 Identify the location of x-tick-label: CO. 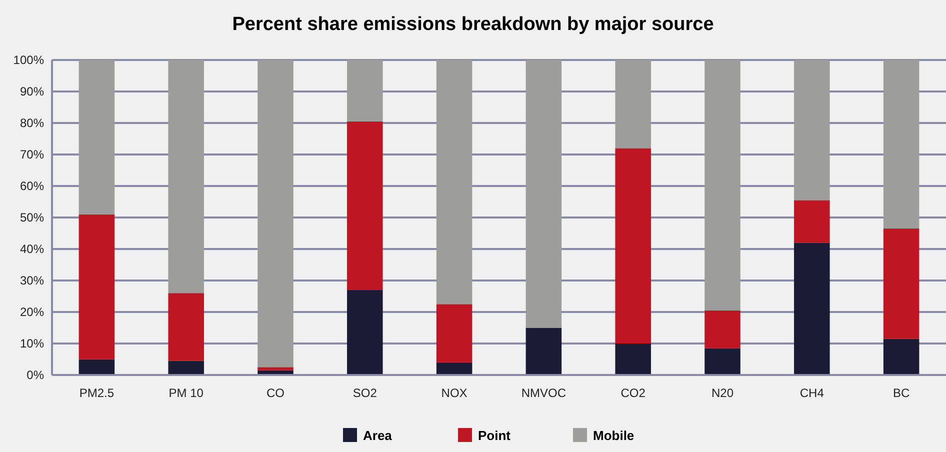
(275, 393).